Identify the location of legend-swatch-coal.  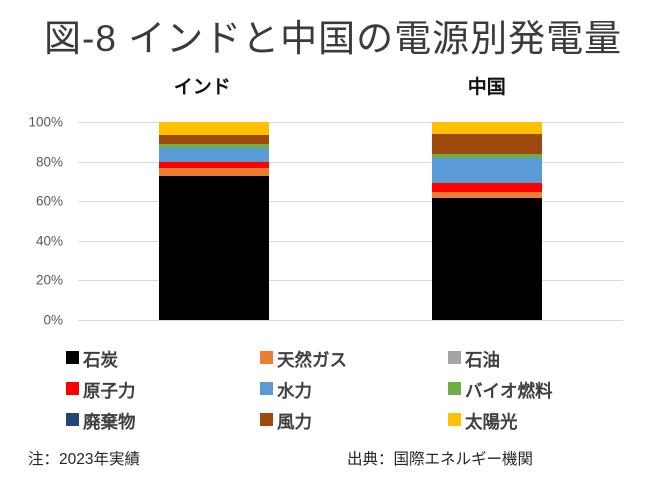
(72, 357).